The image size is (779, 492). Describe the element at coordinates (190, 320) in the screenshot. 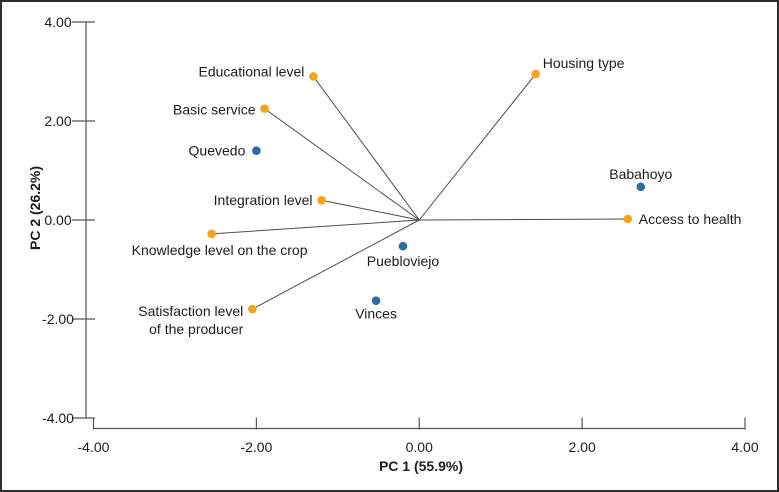

I see `point-label: Satisfaction level of the producer` at that location.